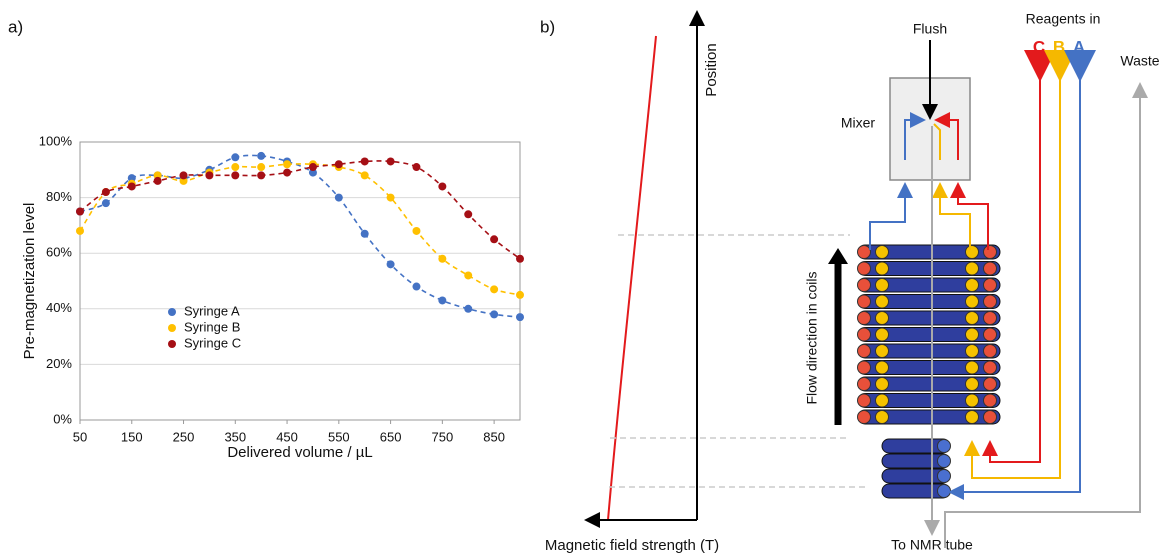 This screenshot has width=1166, height=556. Describe the element at coordinates (1063, 19) in the screenshot. I see `label: Reagents in` at that location.